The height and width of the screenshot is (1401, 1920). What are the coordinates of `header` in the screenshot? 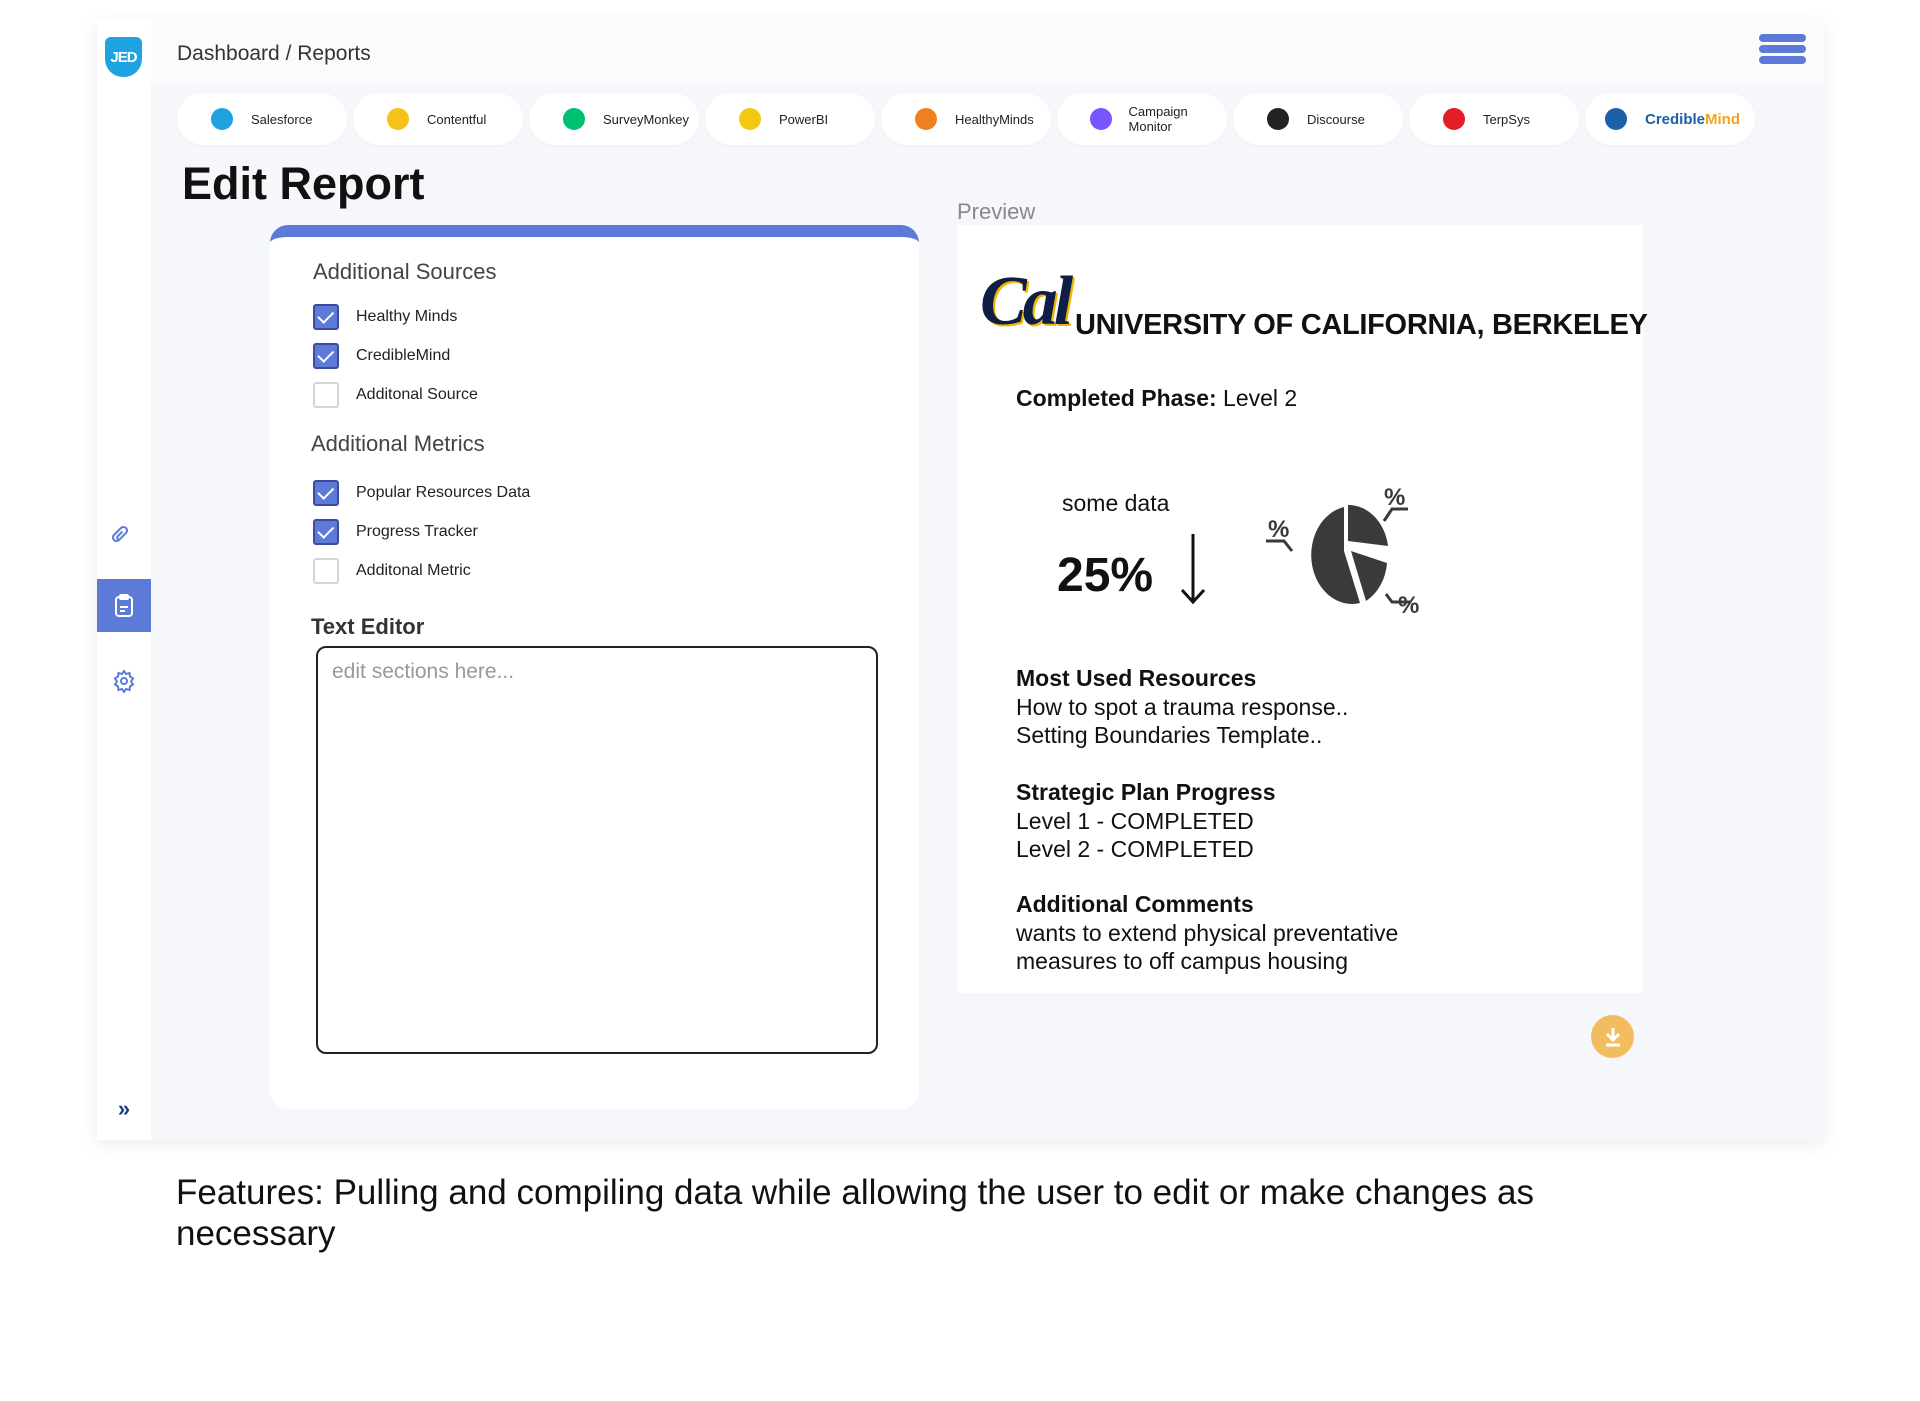 It's located at (987, 51).